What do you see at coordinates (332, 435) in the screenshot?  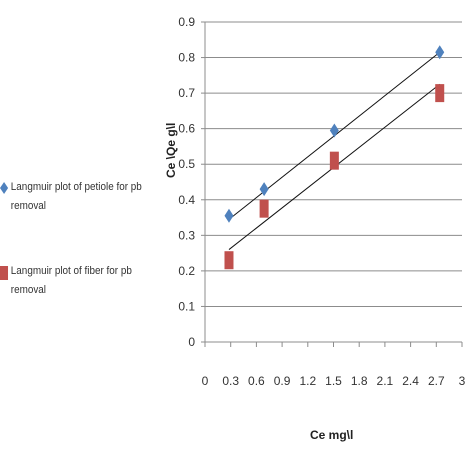 I see `x-axis-label: Ce mg\l` at bounding box center [332, 435].